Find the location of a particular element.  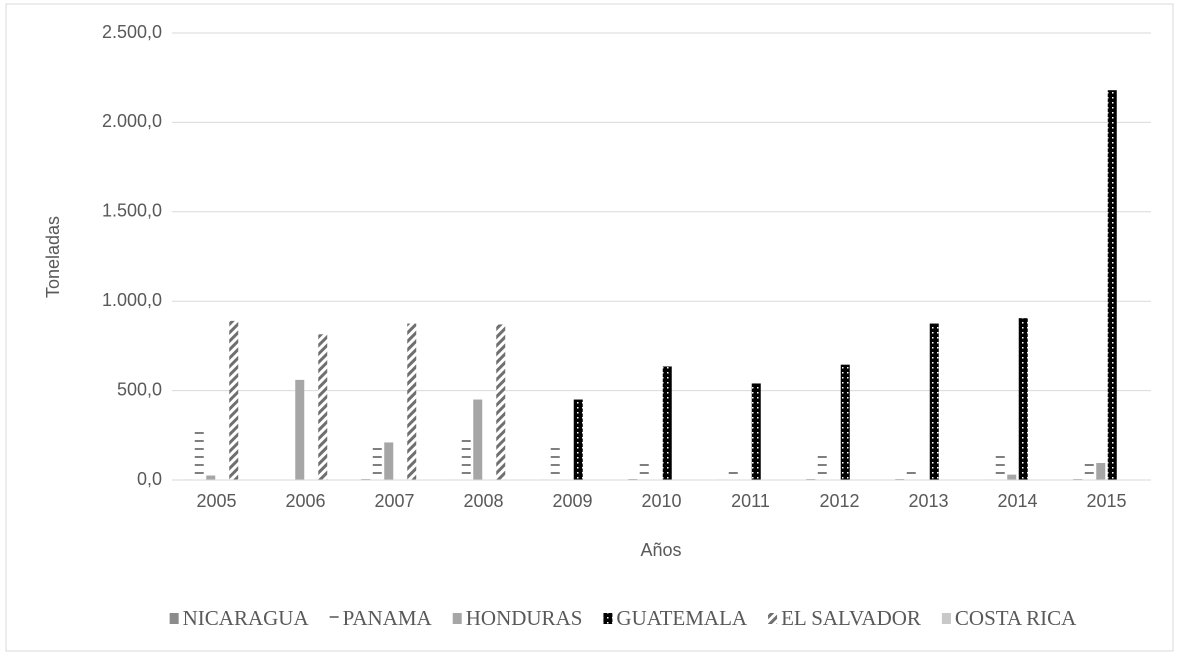

x-axis-title: Años is located at coordinates (660, 550).